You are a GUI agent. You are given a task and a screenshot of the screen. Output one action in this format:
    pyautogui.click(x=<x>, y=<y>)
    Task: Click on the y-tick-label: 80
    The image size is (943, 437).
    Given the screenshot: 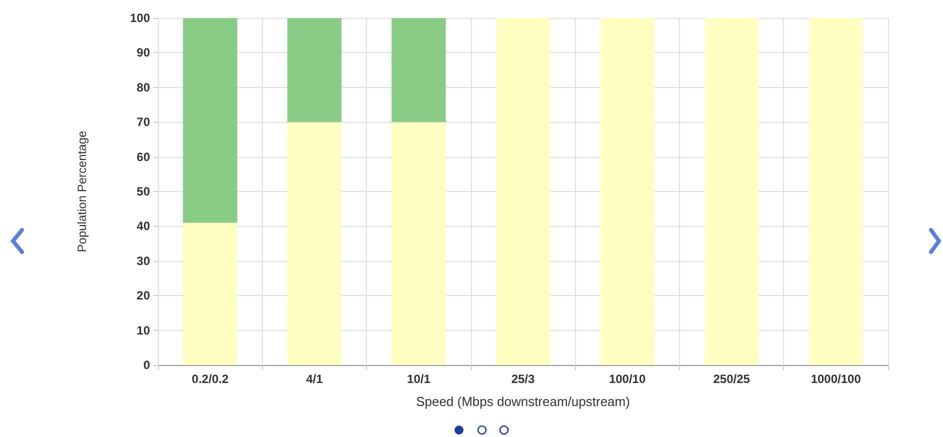 What is the action you would take?
    pyautogui.click(x=143, y=87)
    